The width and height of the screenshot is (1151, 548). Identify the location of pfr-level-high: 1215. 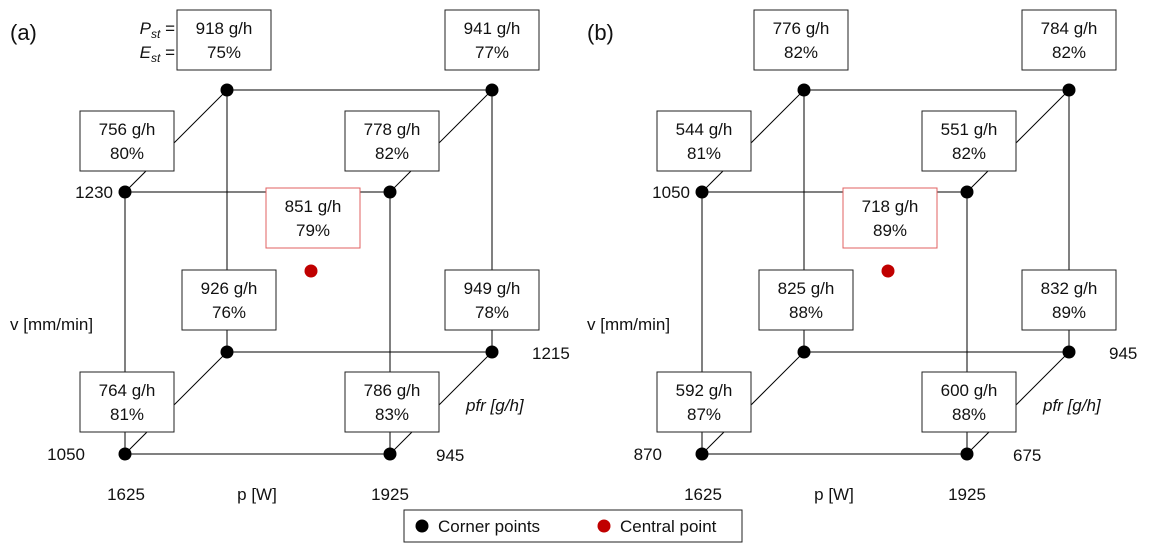
(551, 353).